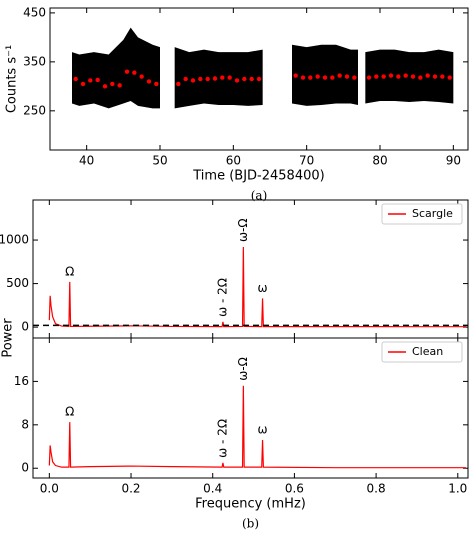 This screenshot has width=473, height=533. I want to click on x-tick-label: 80, so click(379, 161).